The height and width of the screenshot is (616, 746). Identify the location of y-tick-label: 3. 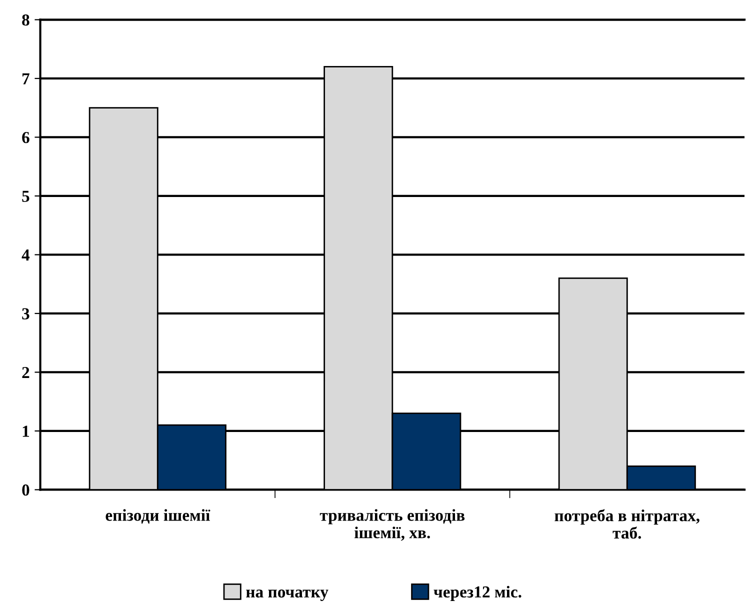
(26, 314).